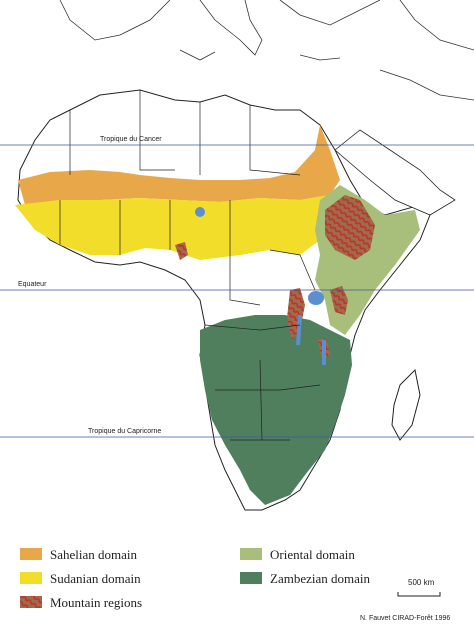 This screenshot has height=627, width=474. Describe the element at coordinates (95, 578) in the screenshot. I see `legend-label-sudanian: Sudanian domain` at that location.